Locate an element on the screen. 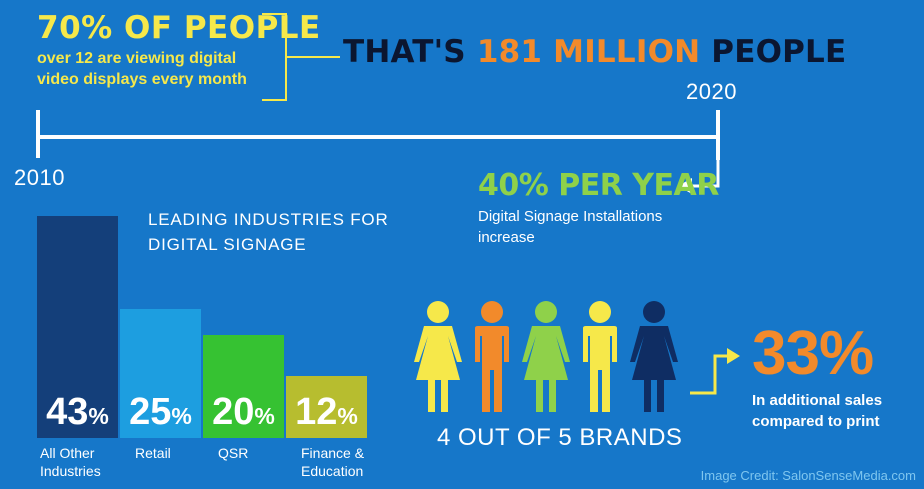  headline: THAT'S 181 MILLION PEOPLE is located at coordinates (594, 52).